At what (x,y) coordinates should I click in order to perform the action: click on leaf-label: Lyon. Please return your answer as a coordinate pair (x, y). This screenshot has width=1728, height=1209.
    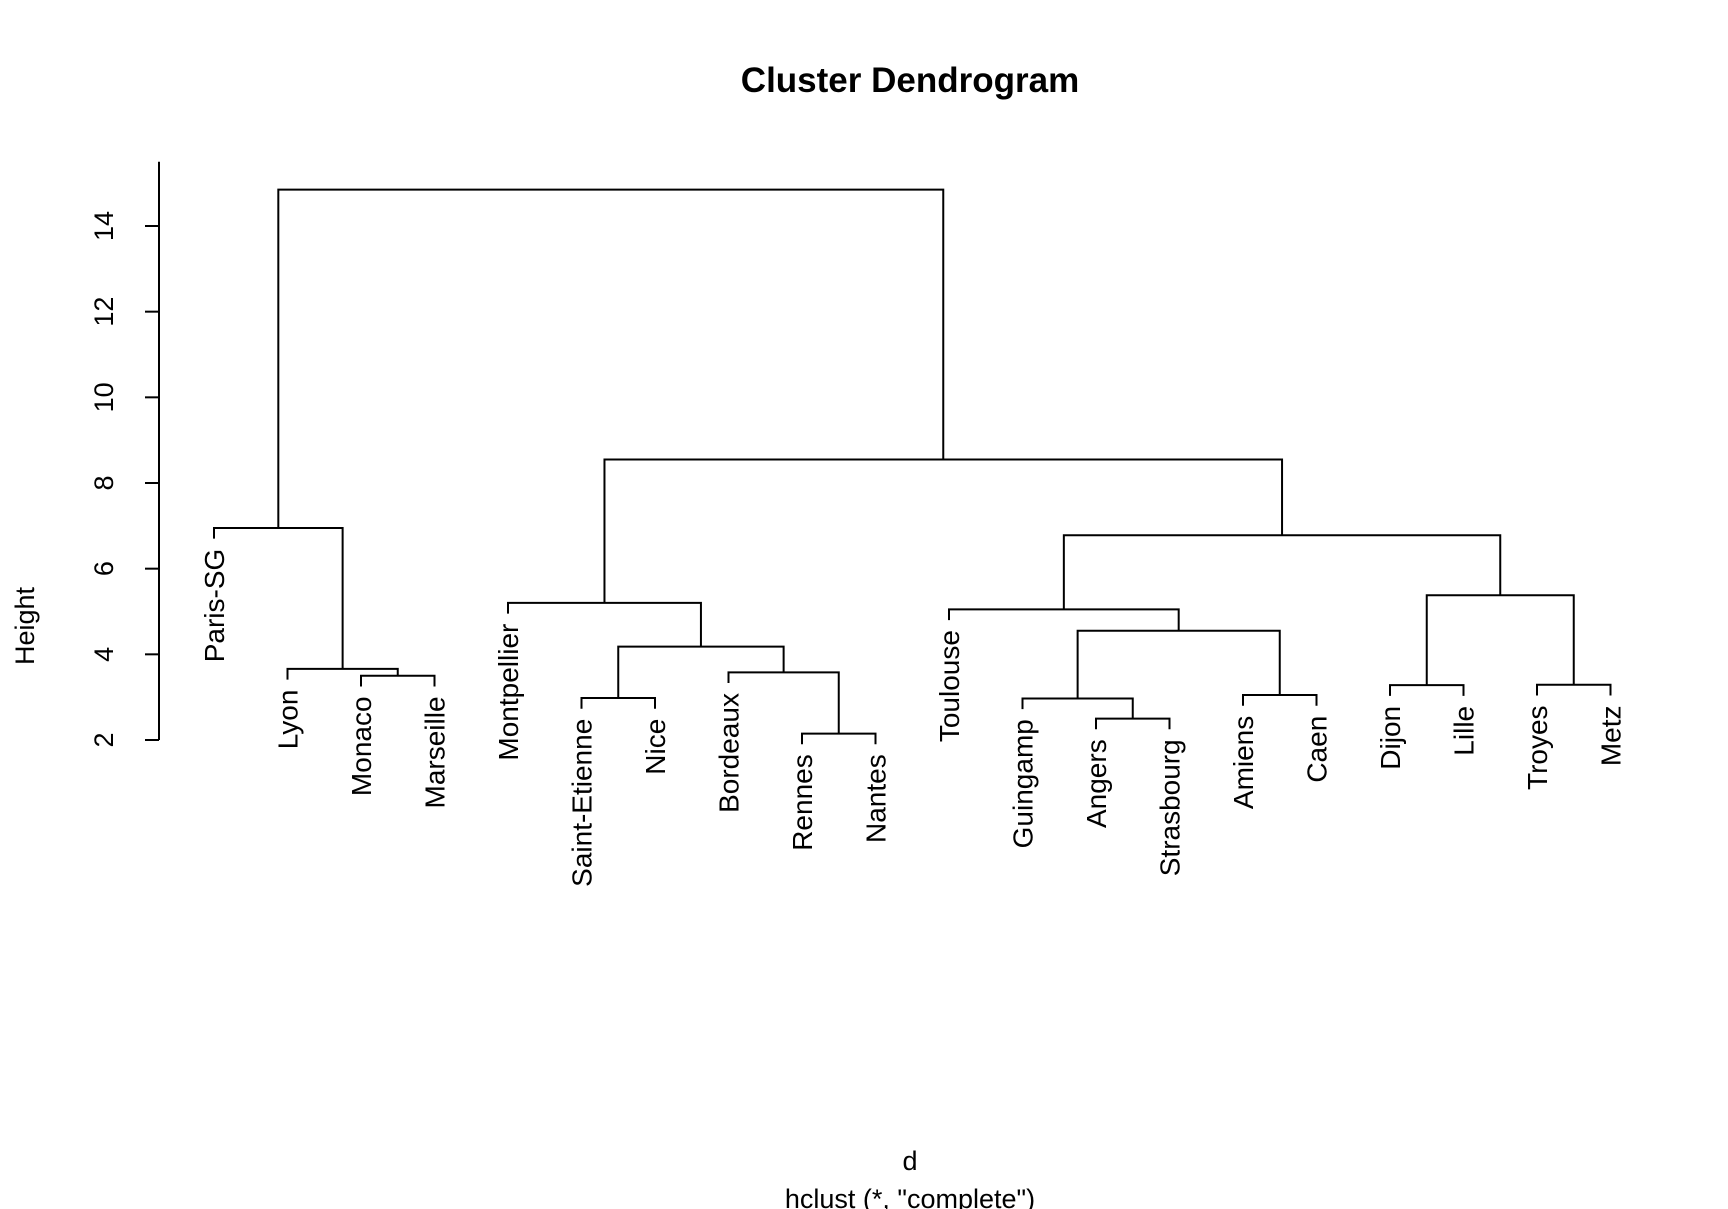
    Looking at the image, I should click on (288, 720).